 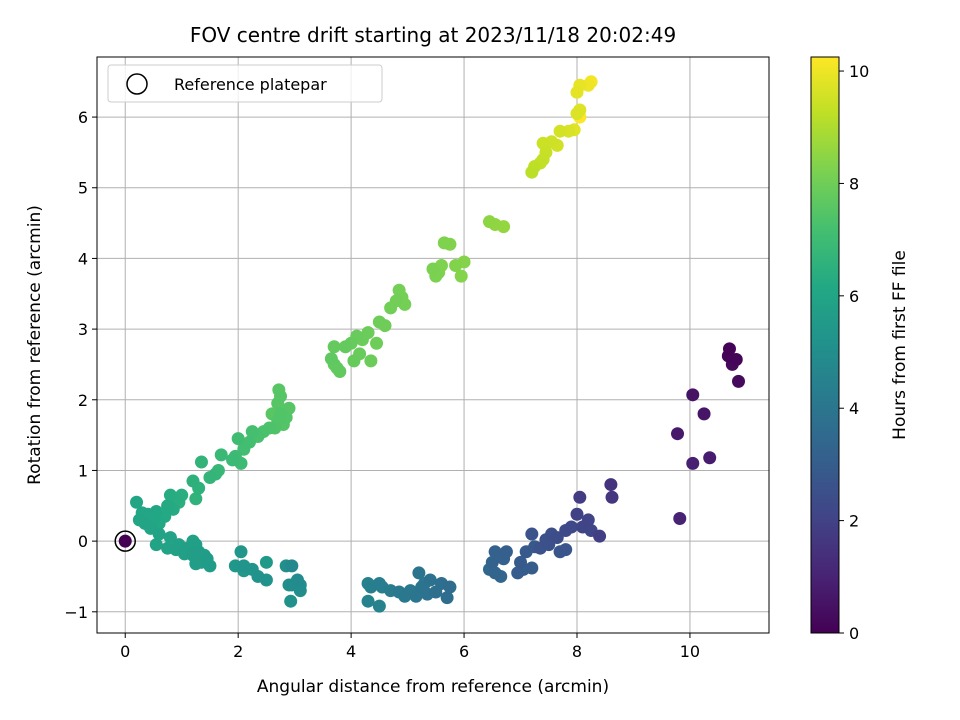 I want to click on y-tick-label: 5, so click(x=83, y=188).